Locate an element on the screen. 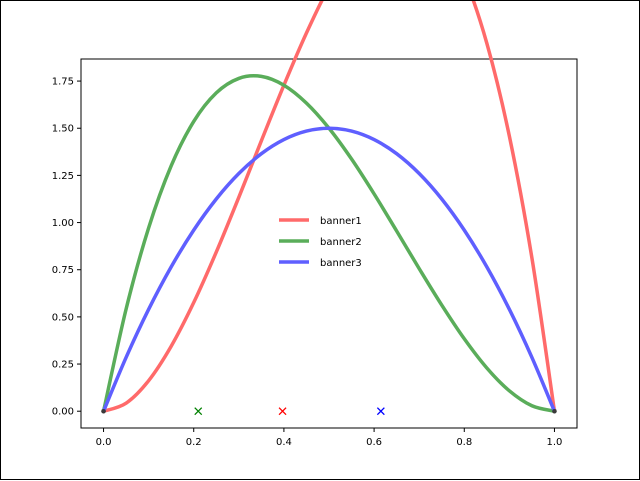 Image resolution: width=640 pixels, height=481 pixels. legend-label: banner3 is located at coordinates (341, 263).